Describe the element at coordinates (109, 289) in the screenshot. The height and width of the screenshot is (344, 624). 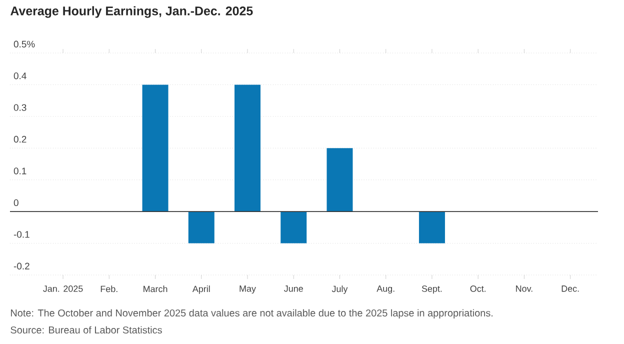
I see `x-tick-label: Feb.` at that location.